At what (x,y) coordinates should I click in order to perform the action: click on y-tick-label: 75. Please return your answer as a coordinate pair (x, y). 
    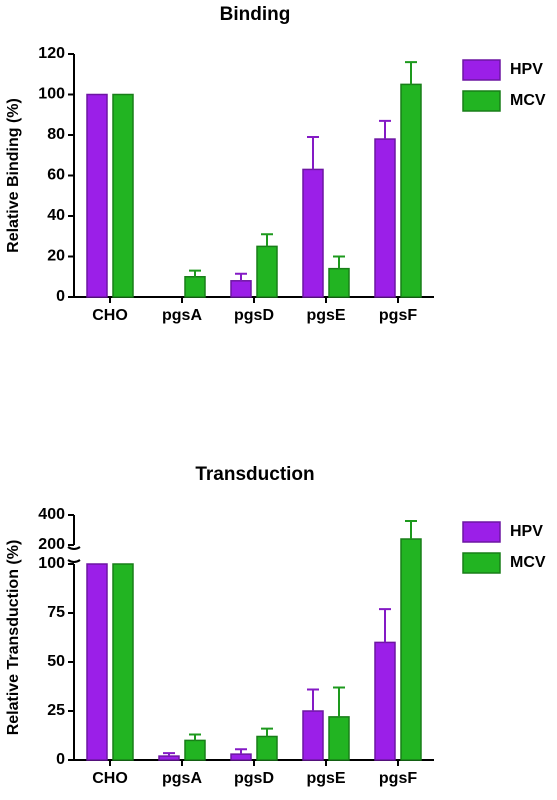
    Looking at the image, I should click on (56, 612).